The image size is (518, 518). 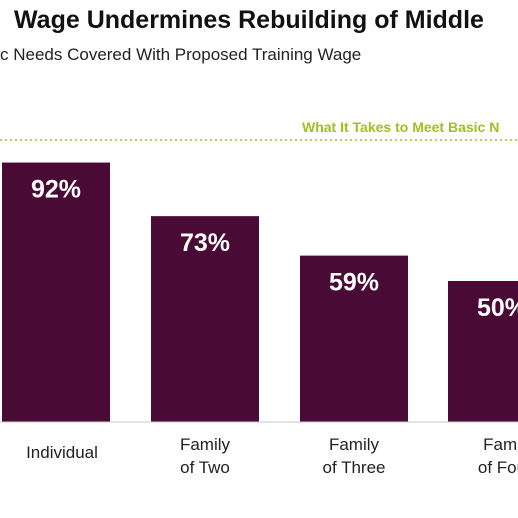 I want to click on category-label: Fami, so click(x=500, y=444).